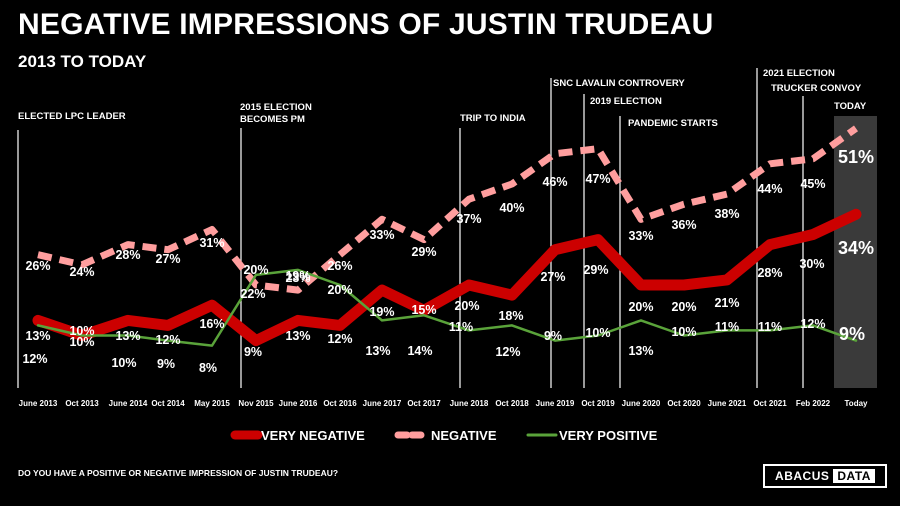 The image size is (900, 506). What do you see at coordinates (511, 208) in the screenshot?
I see `negative-data-label: 40%` at bounding box center [511, 208].